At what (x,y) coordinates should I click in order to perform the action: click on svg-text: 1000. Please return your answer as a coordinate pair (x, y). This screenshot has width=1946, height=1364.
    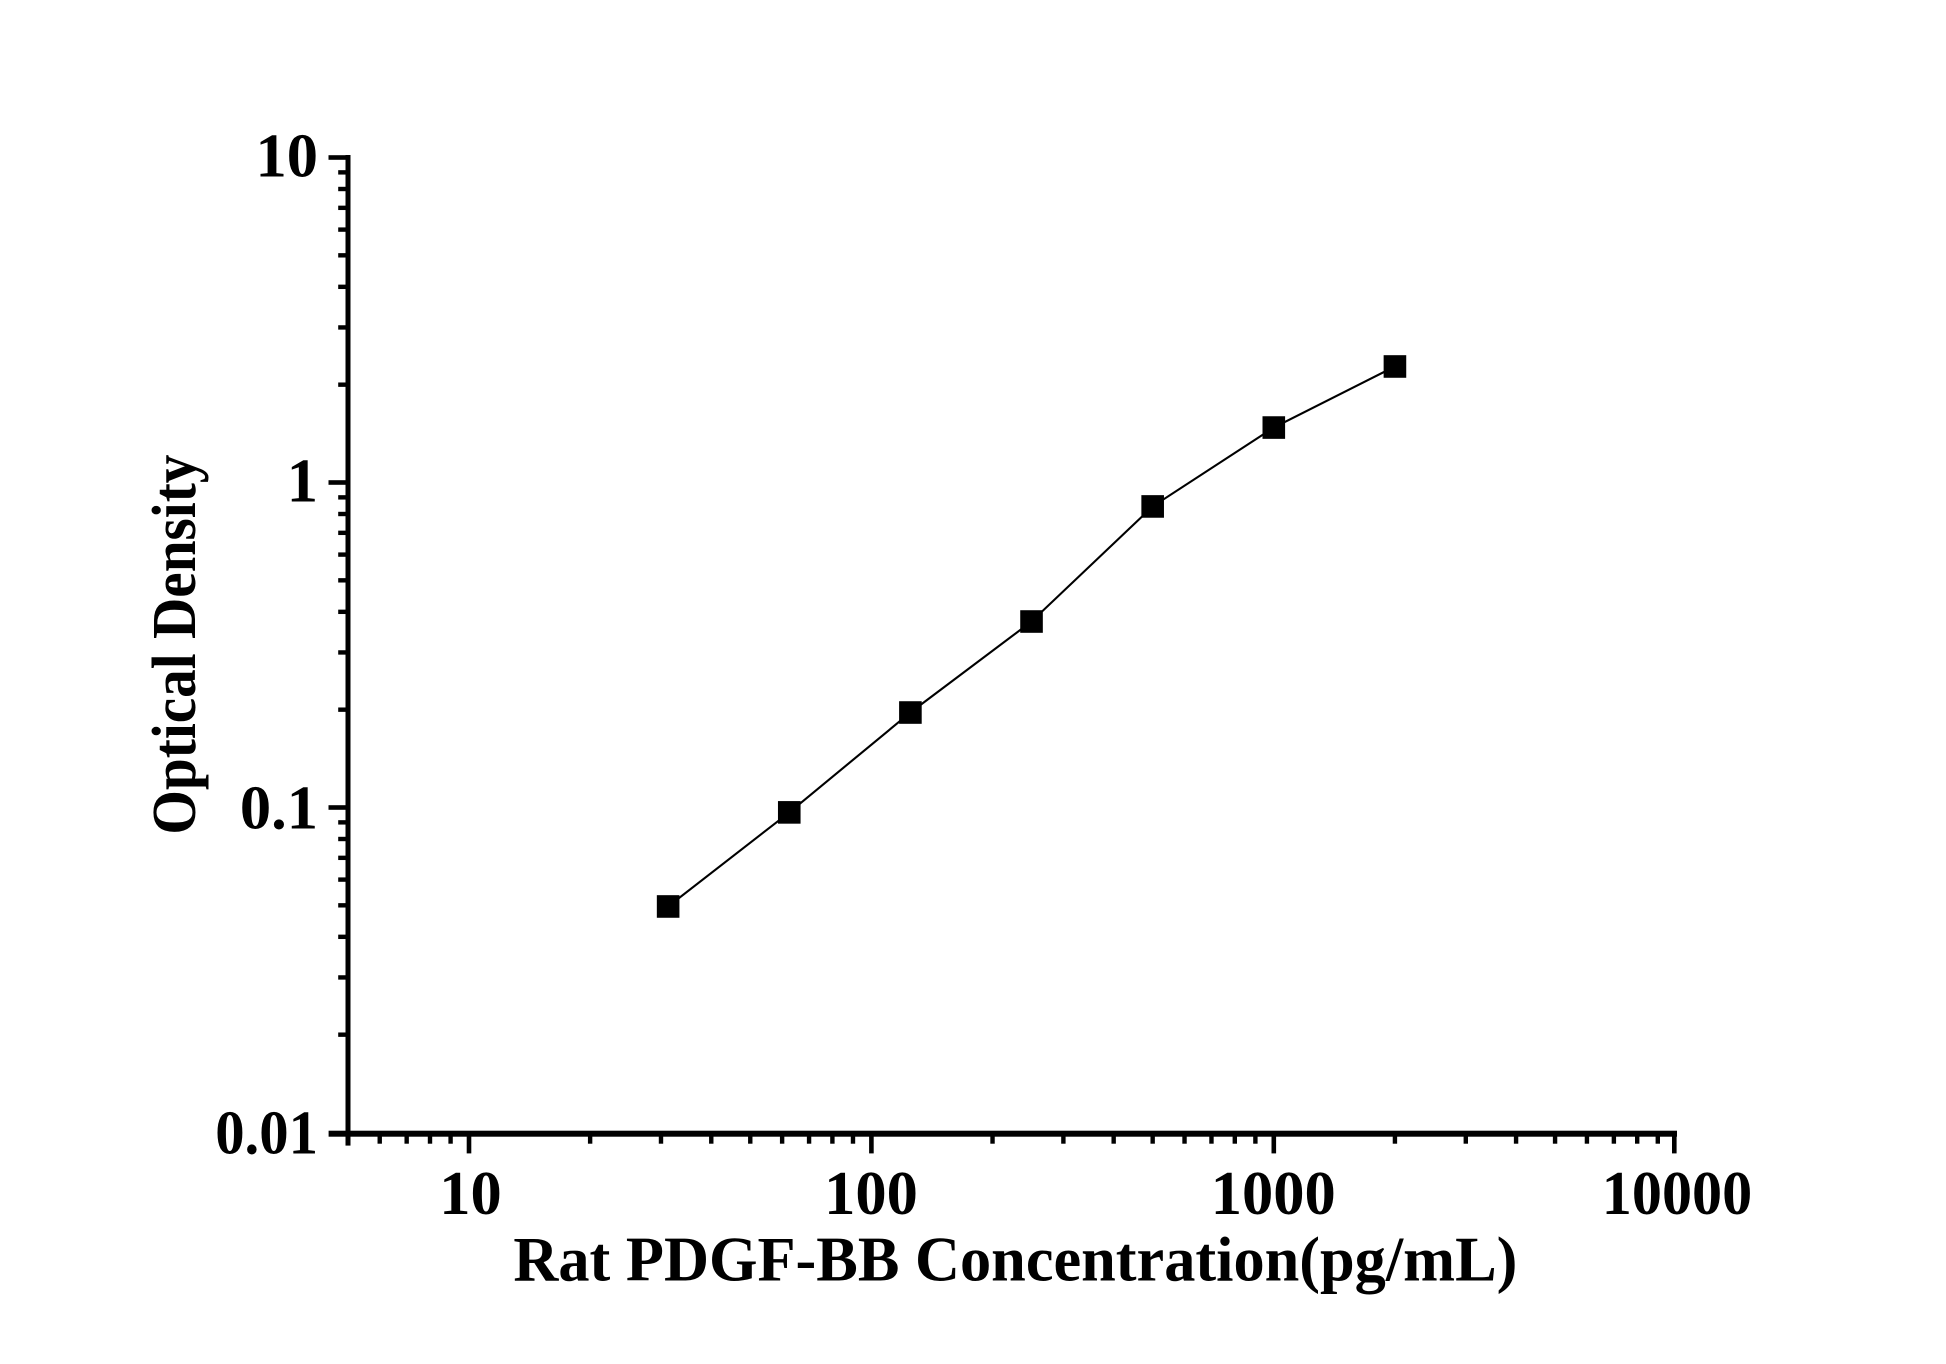
    Looking at the image, I should click on (1273, 1193).